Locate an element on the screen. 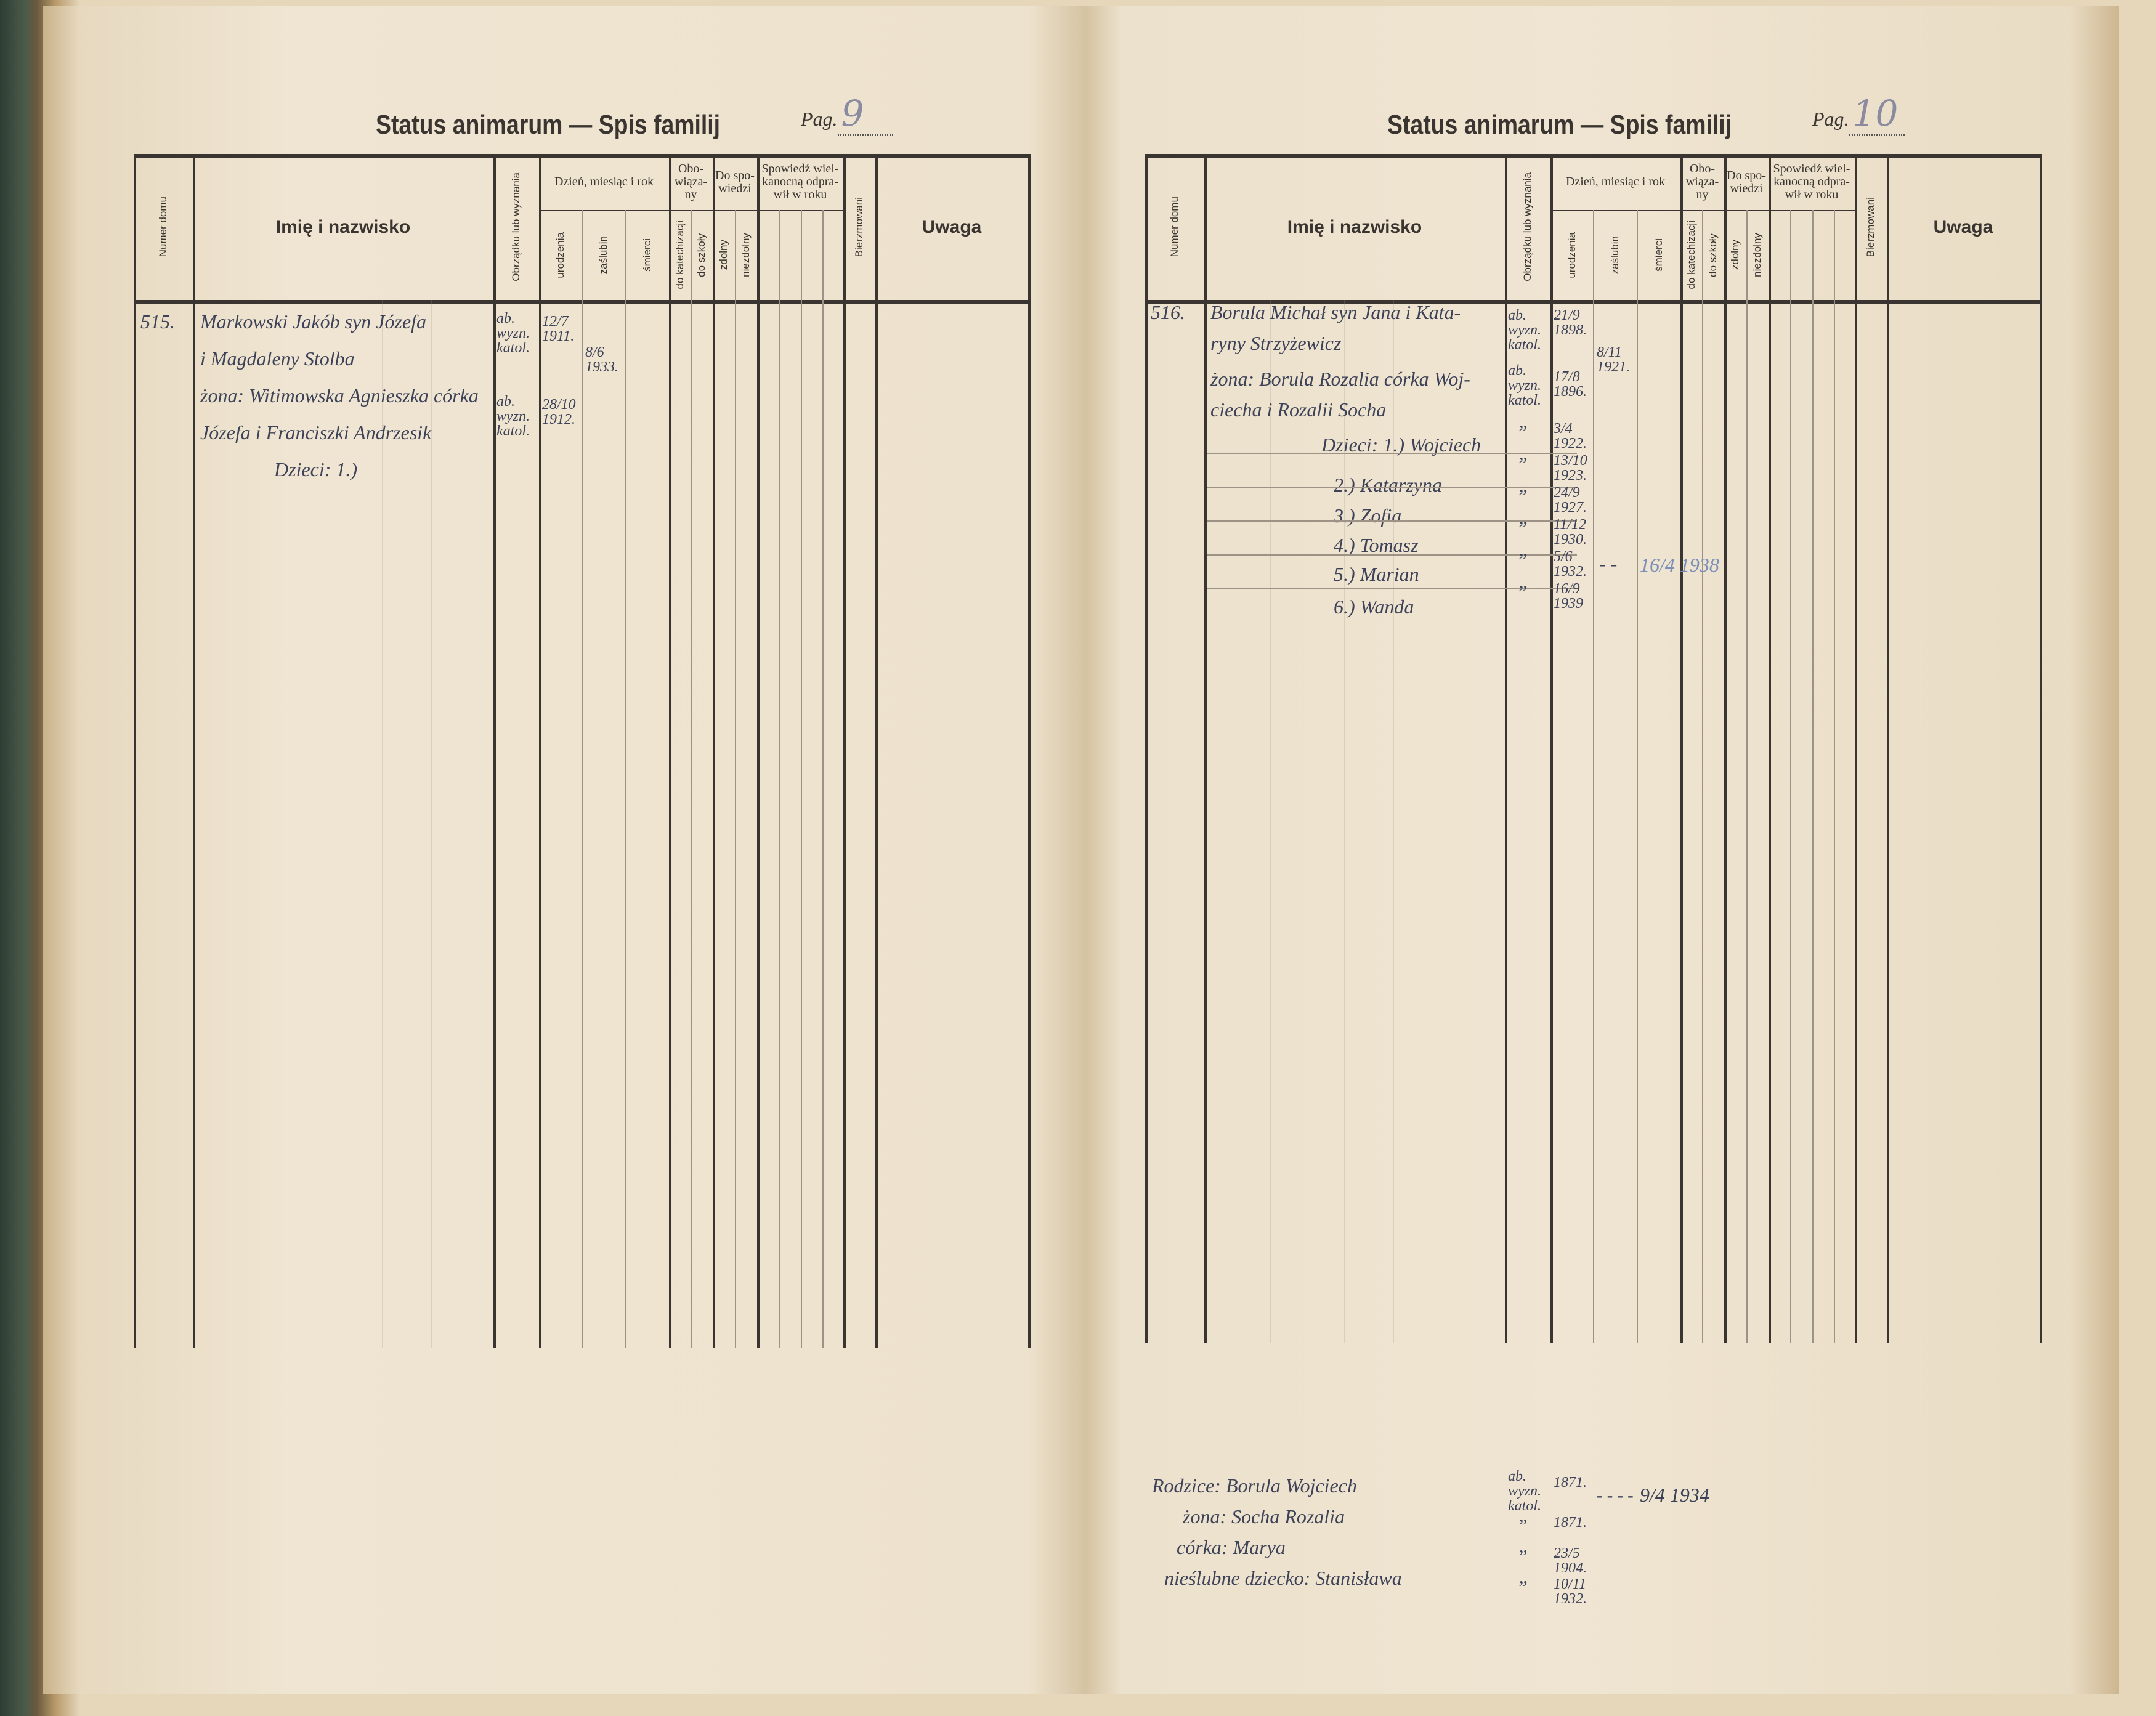 Image resolution: width=2156 pixels, height=1716 pixels. entry-line: Borula Michał syn Jana i Kata- is located at coordinates (1335, 312).